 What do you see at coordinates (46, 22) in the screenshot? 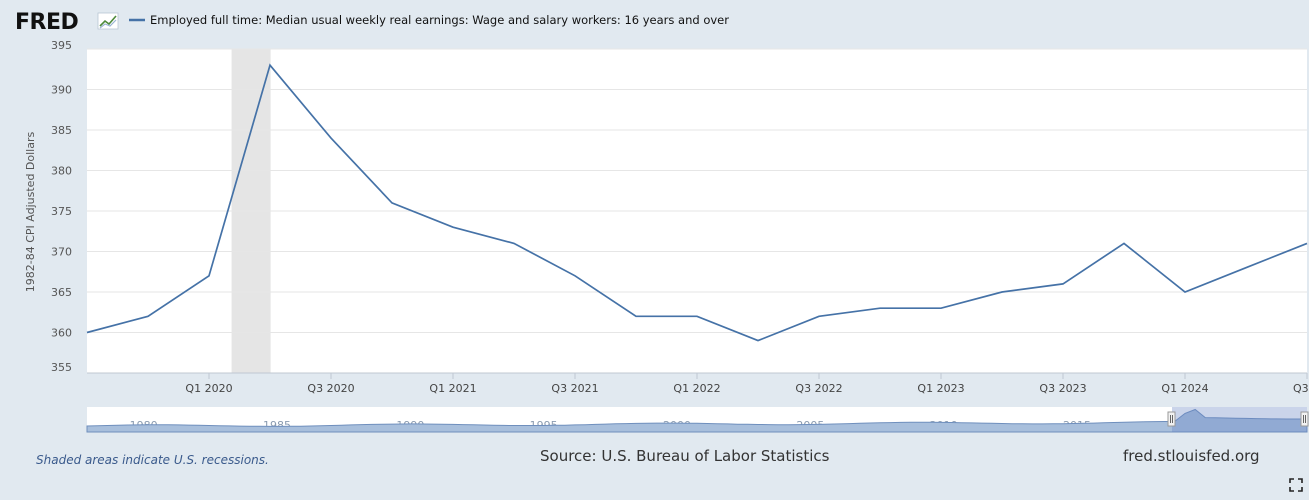
I see `fred-logo-text: FRED` at bounding box center [46, 22].